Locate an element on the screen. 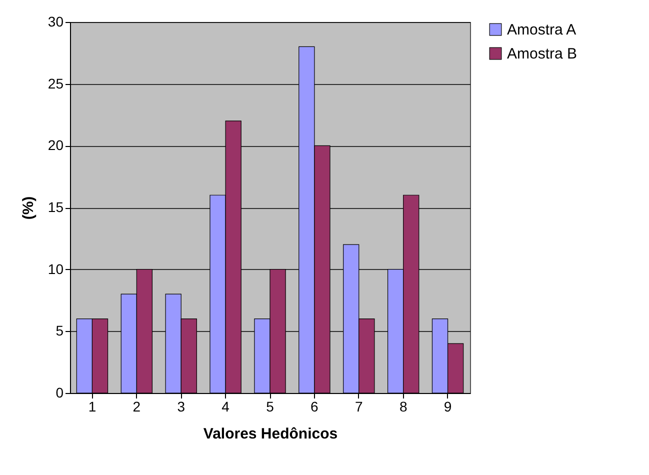  x-tick-label: 2 is located at coordinates (136, 406).